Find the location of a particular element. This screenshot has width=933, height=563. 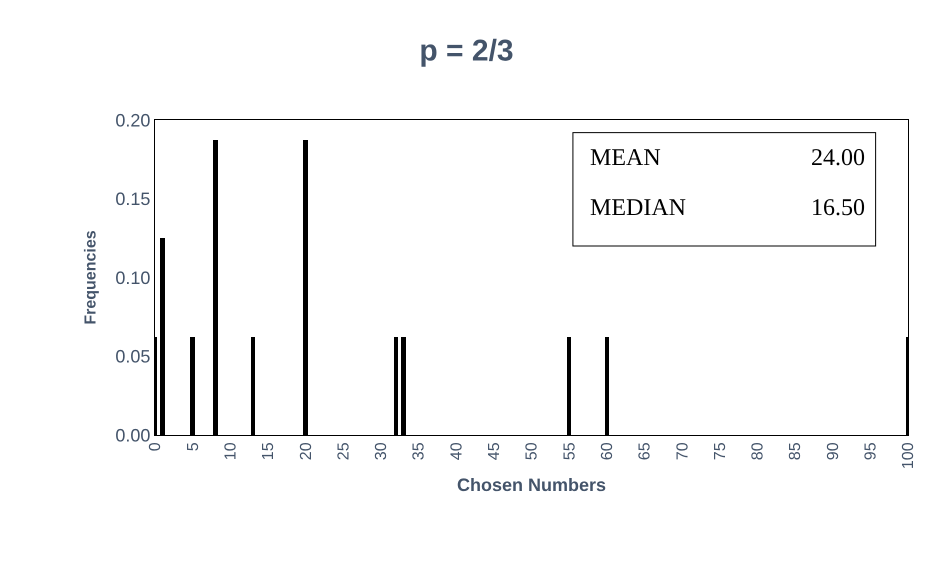

x-tick-label: 30 is located at coordinates (381, 451).